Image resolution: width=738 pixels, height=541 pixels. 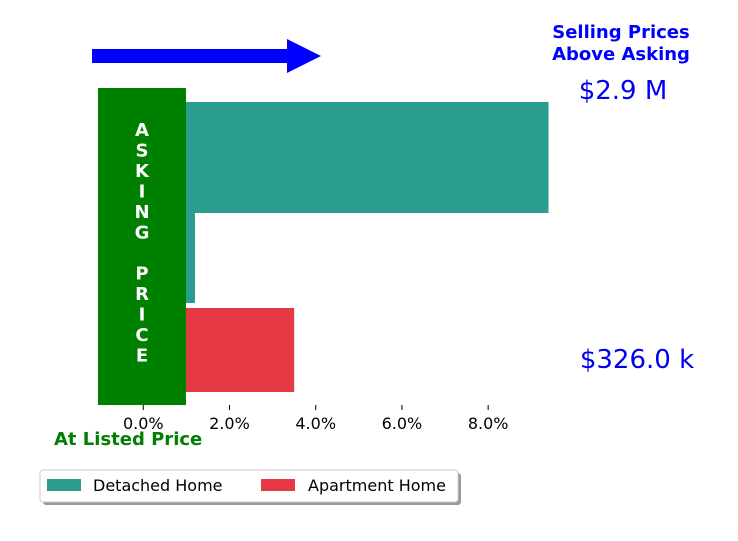 What do you see at coordinates (64, 485) in the screenshot?
I see `legend-swatch-detached` at bounding box center [64, 485].